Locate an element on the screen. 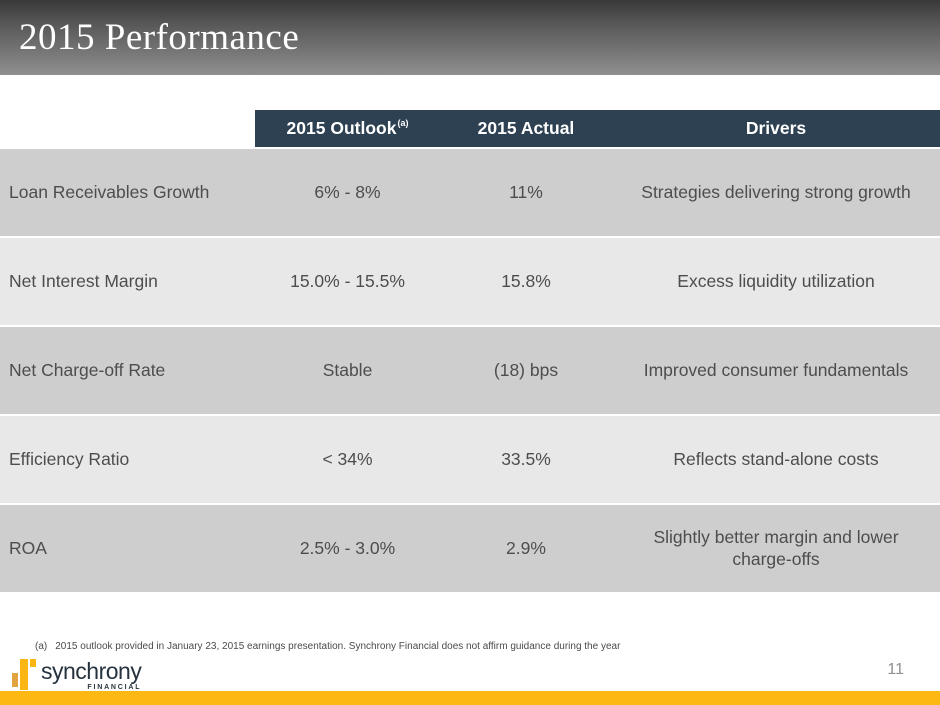 The width and height of the screenshot is (940, 705). column-header-actual: 2015 Actual is located at coordinates (526, 128).